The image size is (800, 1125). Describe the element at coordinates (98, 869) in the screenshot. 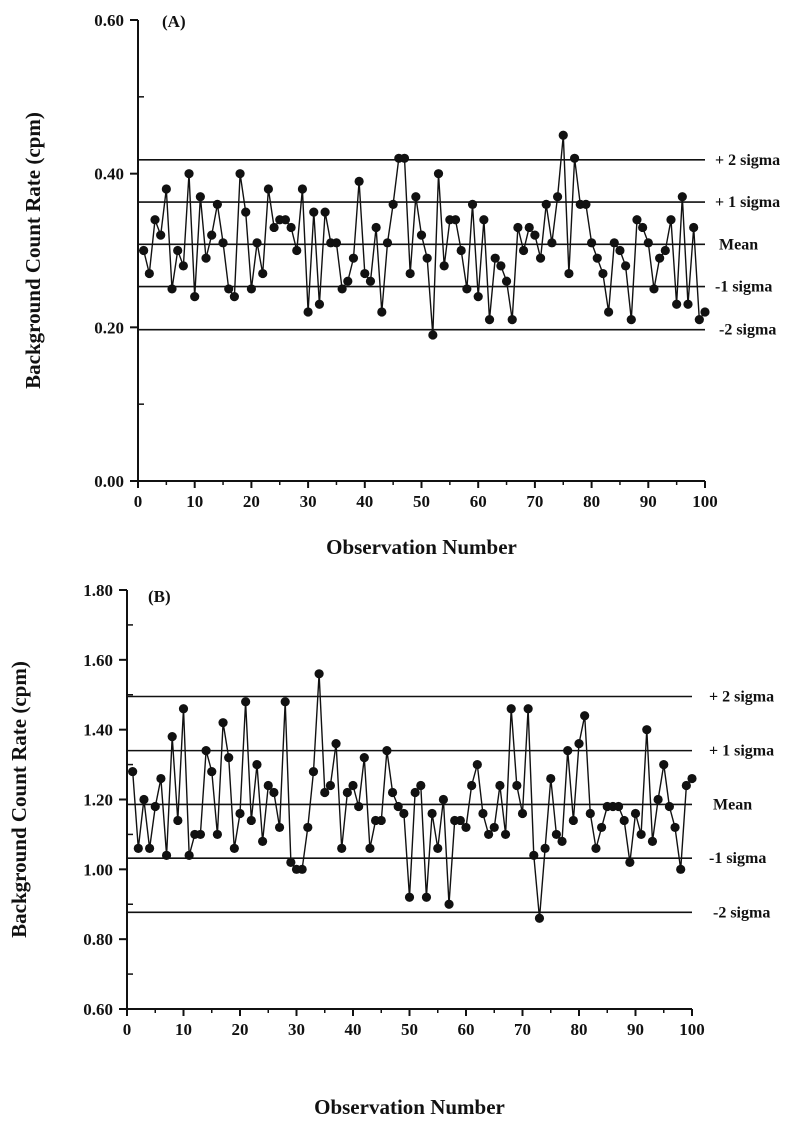

I see `y-tick-label: 1.00` at that location.